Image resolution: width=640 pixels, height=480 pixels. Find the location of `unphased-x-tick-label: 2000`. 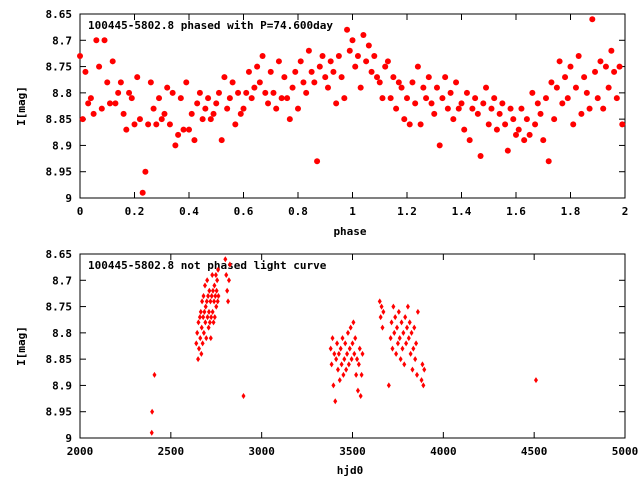

unphased-x-tick-label: 2000 is located at coordinates (80, 451).